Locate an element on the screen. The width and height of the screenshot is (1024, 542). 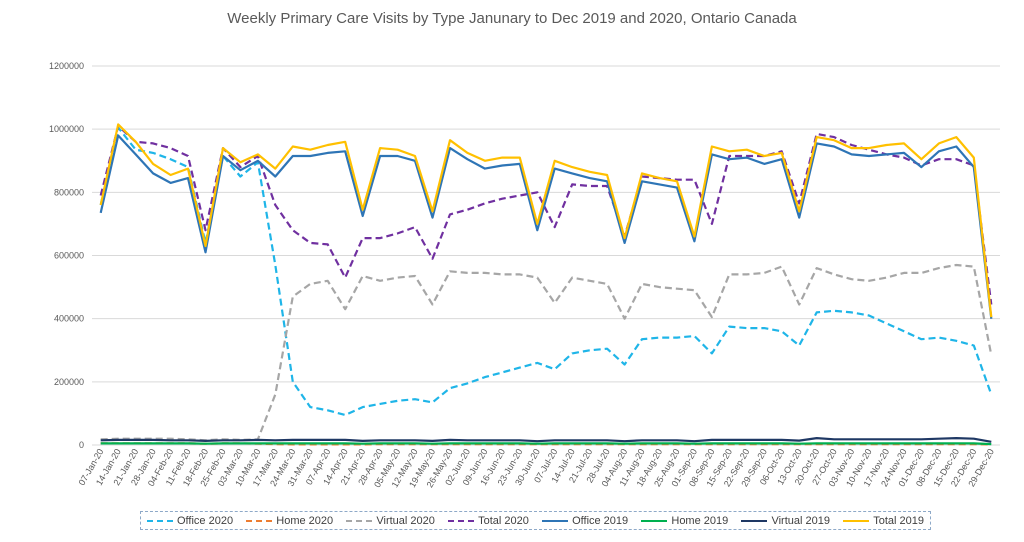
legend-label: Home 2020 is located at coordinates (305, 520).